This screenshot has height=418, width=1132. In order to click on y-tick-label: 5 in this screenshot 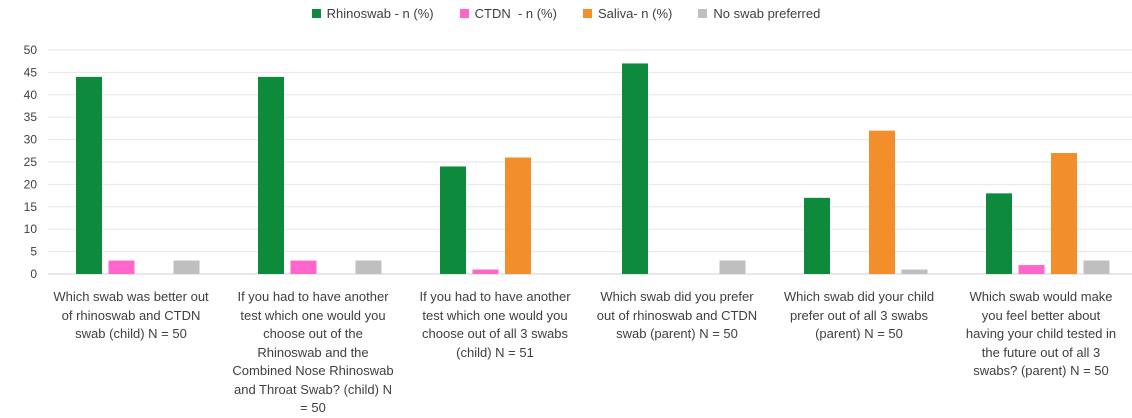, I will do `click(33, 252)`.